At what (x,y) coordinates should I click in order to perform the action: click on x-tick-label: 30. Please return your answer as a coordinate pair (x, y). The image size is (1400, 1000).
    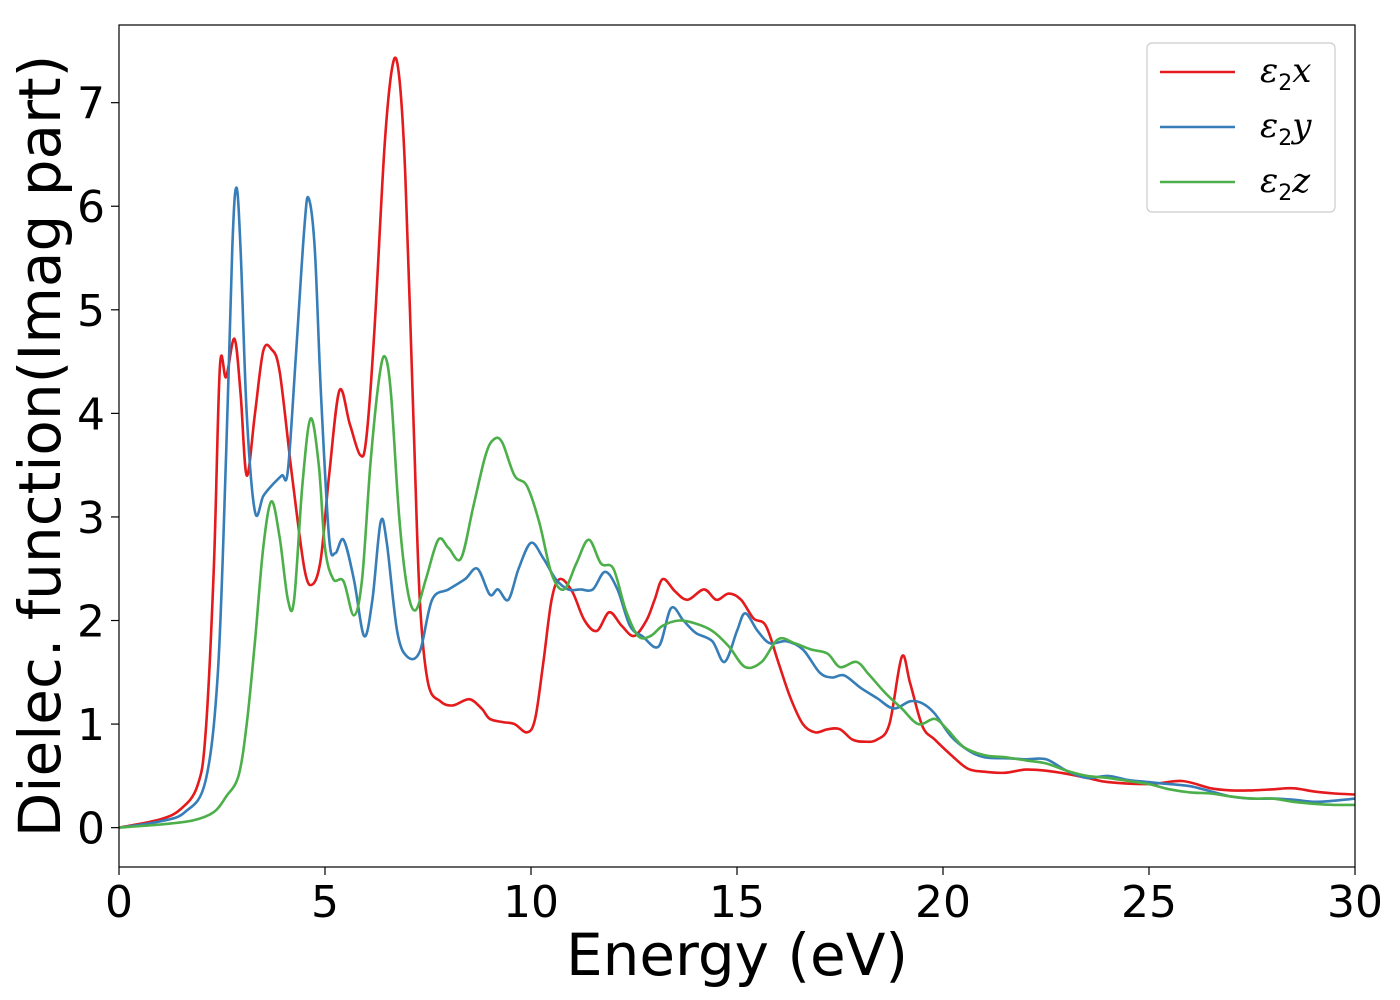
    Looking at the image, I should click on (1355, 902).